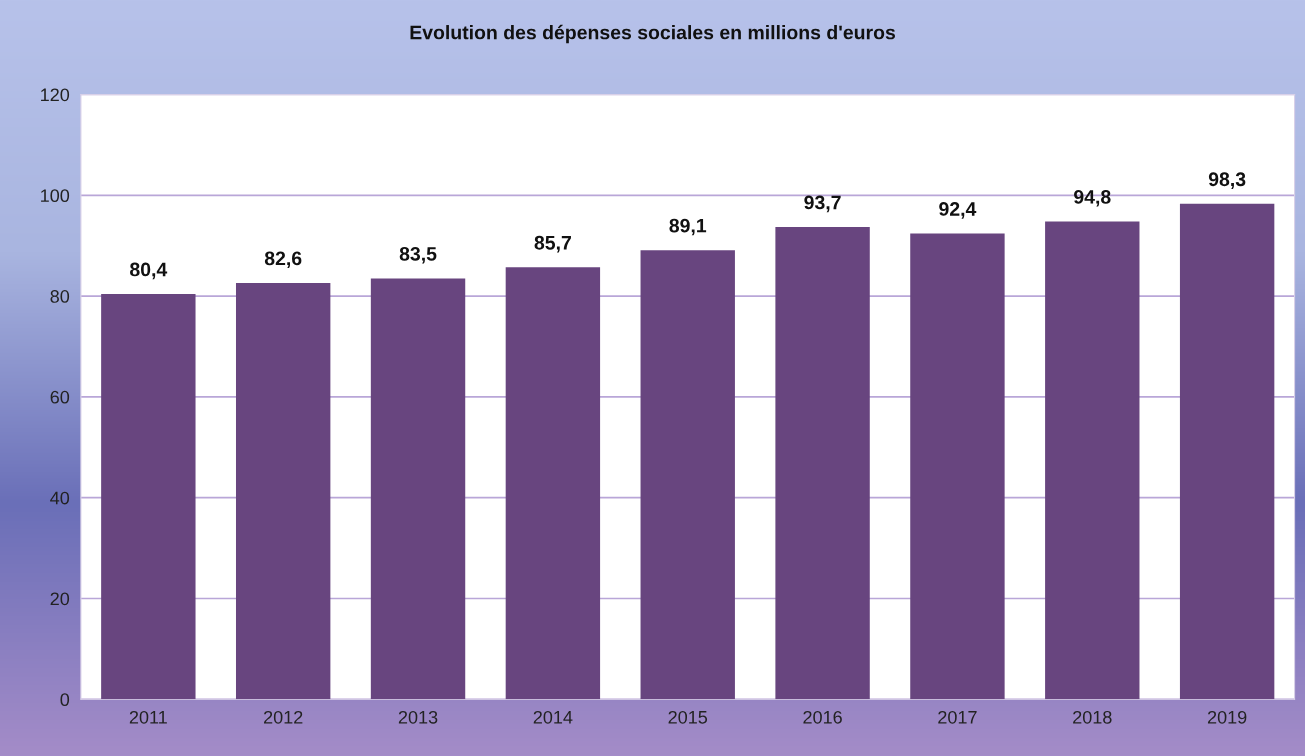 The height and width of the screenshot is (756, 1305). I want to click on y-tick-label: 40, so click(60, 498).